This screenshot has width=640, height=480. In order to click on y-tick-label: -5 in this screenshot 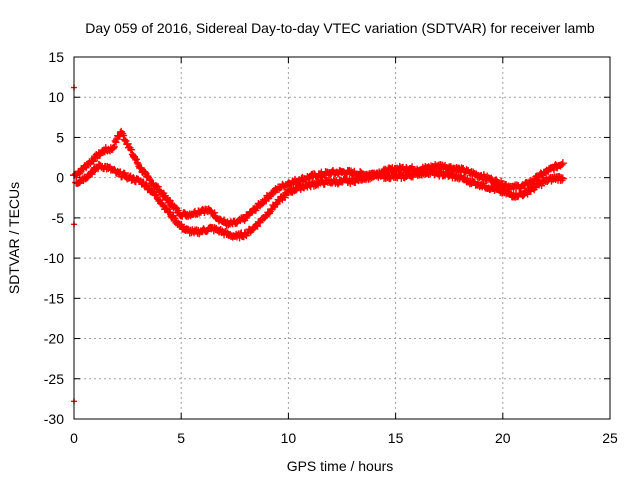, I will do `click(58, 218)`.